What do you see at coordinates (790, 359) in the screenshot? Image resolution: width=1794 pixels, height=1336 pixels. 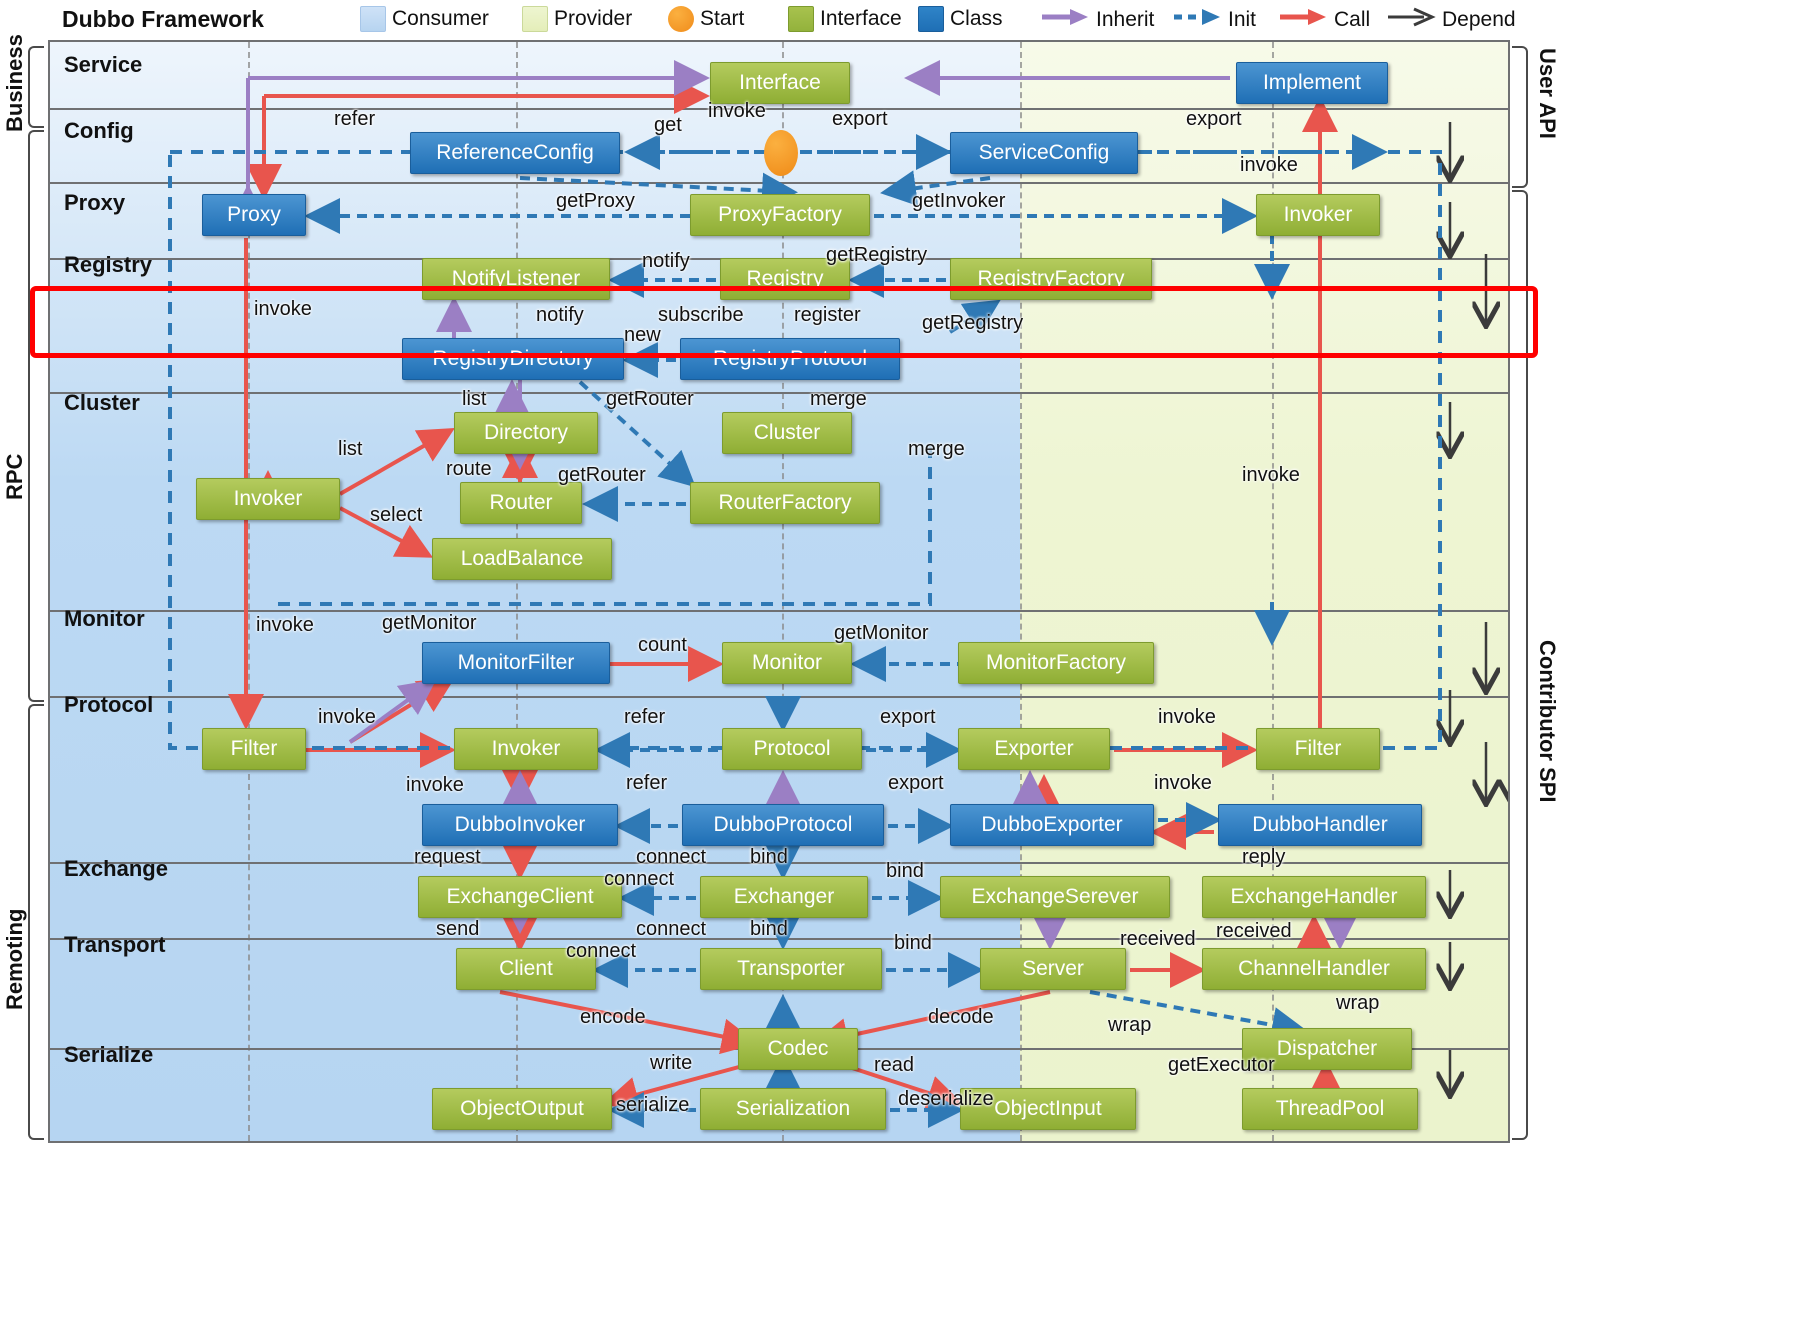 I see `node-registry-protocol: RegistryProtocol` at bounding box center [790, 359].